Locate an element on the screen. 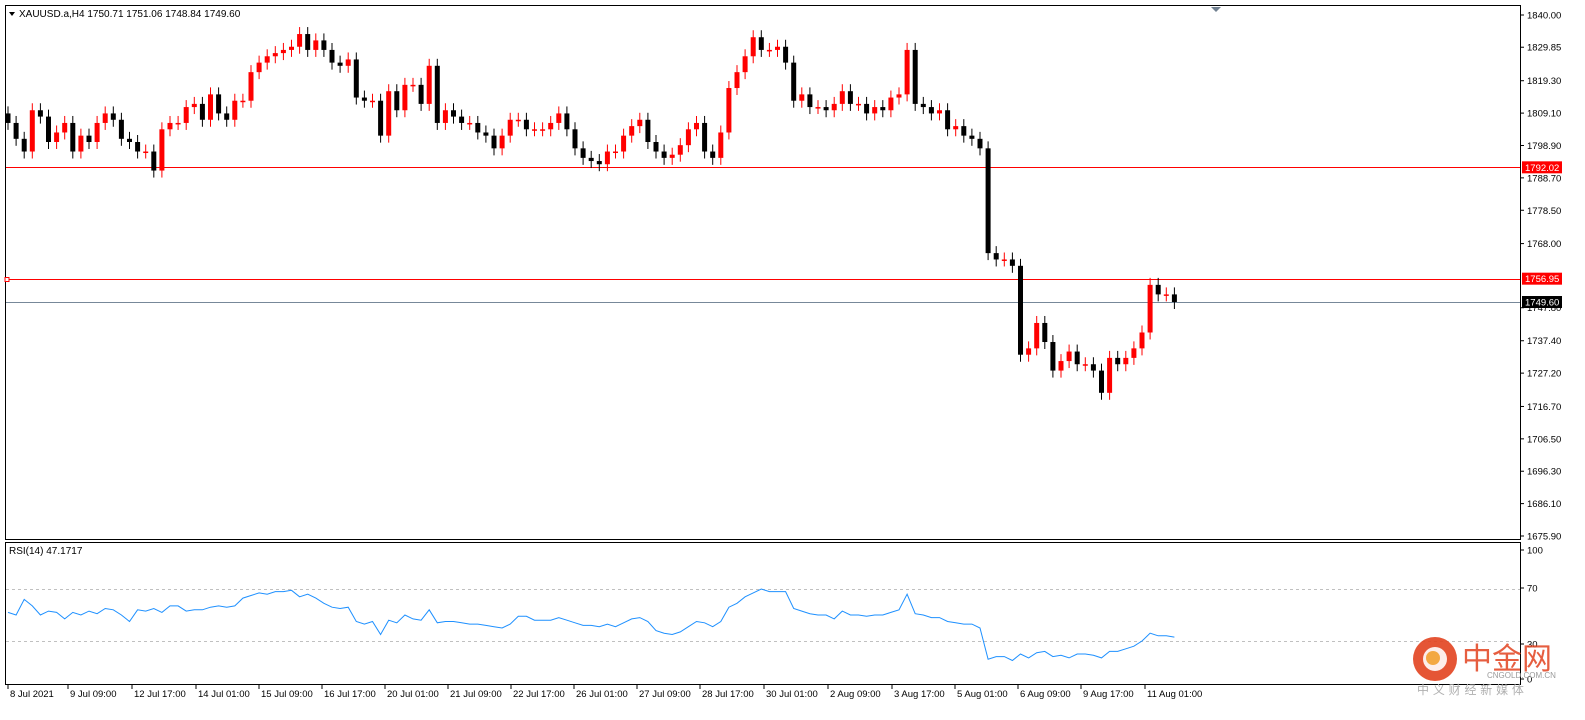 This screenshot has width=1585, height=720. price-tick-label: 1809.10 is located at coordinates (1544, 114).